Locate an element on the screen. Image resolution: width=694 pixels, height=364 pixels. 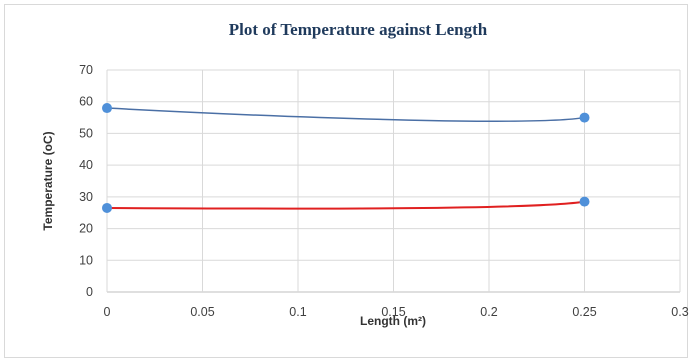
x-tick-label: 0.1 is located at coordinates (297, 312).